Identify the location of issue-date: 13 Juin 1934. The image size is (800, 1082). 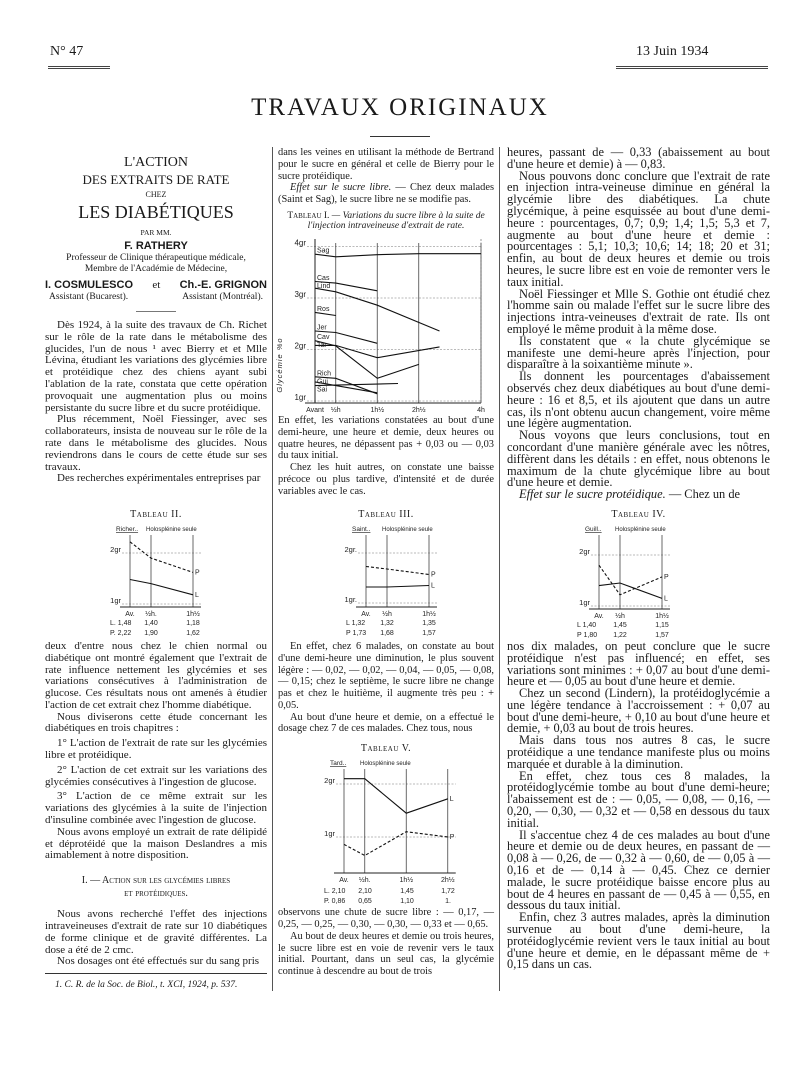
(672, 51).